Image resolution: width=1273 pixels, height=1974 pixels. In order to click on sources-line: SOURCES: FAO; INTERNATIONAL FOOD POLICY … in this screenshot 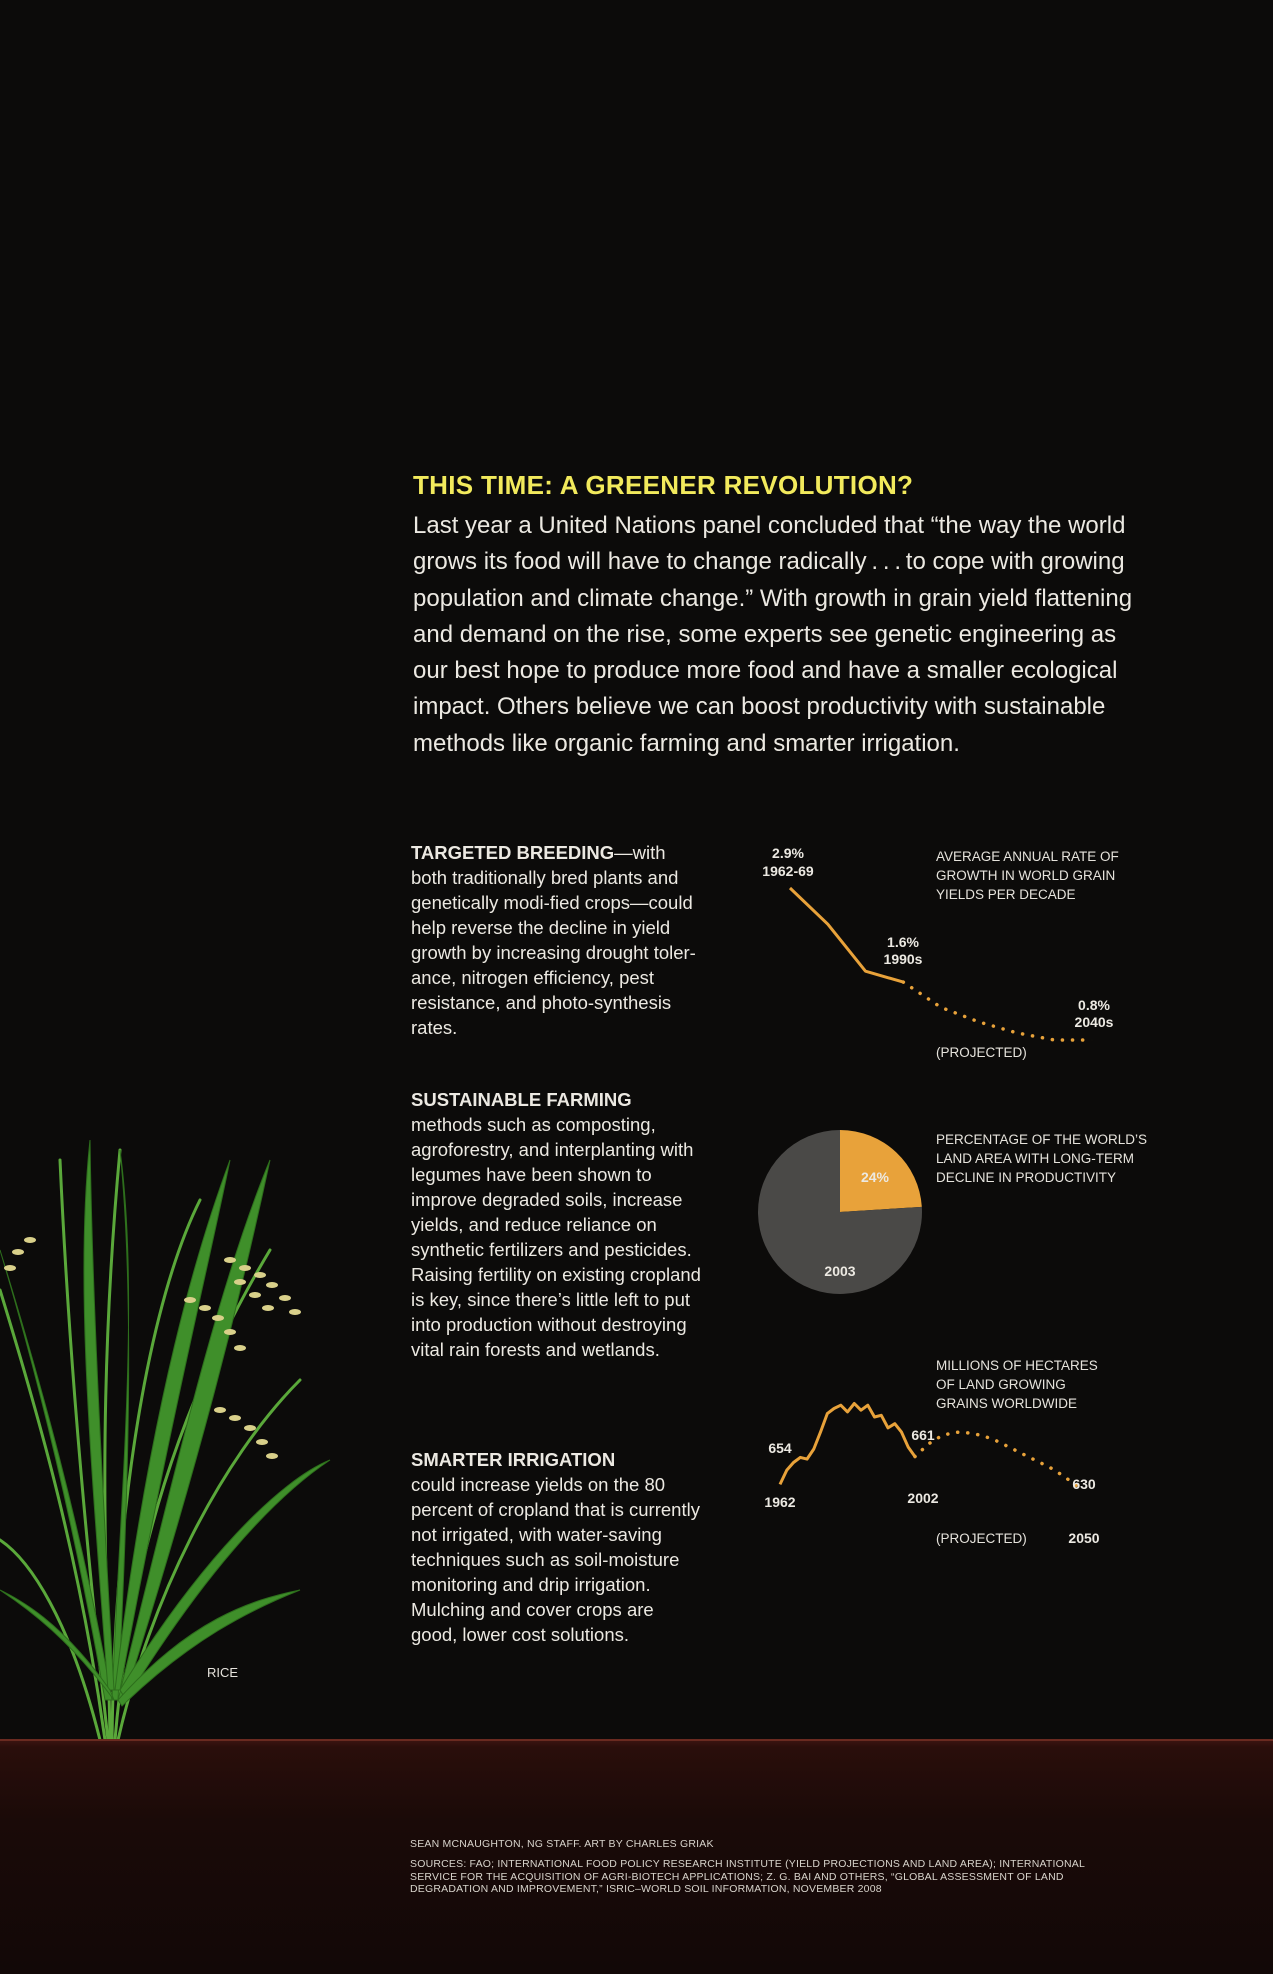, I will do `click(747, 1876)`.